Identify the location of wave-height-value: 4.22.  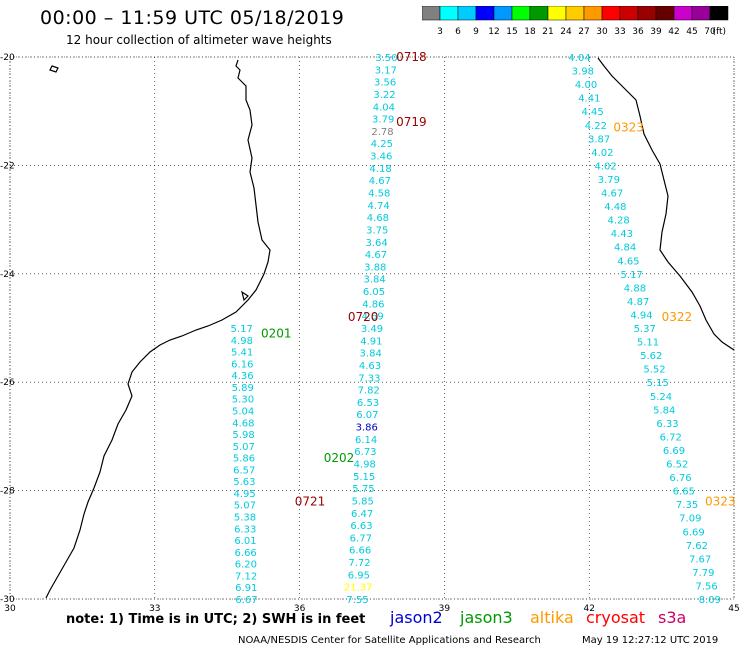
(596, 126).